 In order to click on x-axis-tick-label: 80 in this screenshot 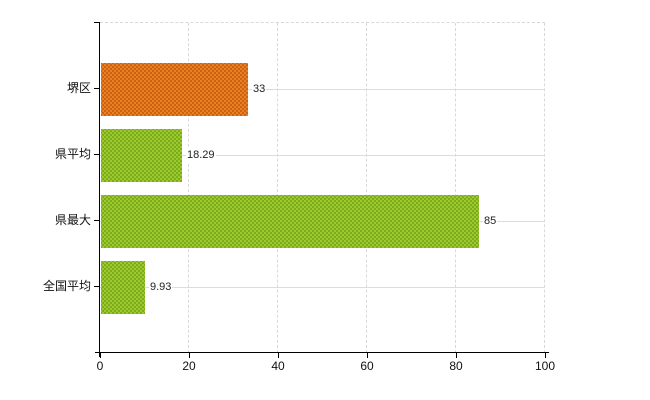, I will do `click(456, 366)`.